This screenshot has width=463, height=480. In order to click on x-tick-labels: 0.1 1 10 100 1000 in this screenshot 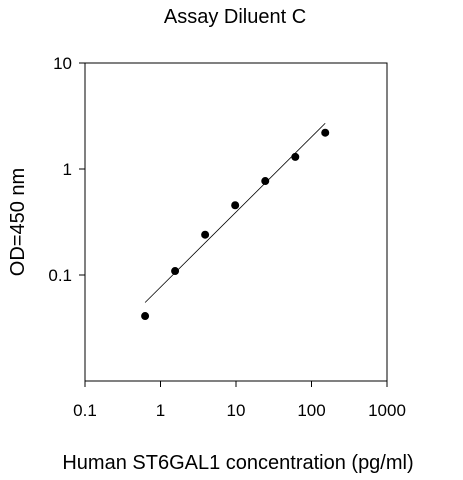, I will do `click(239, 410)`.